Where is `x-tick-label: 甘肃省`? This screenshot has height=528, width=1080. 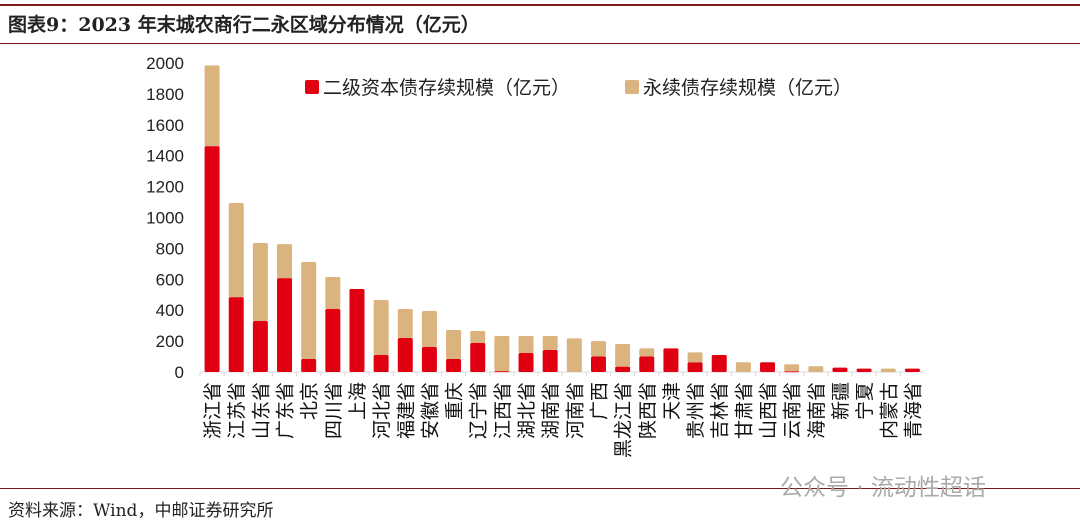
x-tick-label: 甘肃省 is located at coordinates (744, 410).